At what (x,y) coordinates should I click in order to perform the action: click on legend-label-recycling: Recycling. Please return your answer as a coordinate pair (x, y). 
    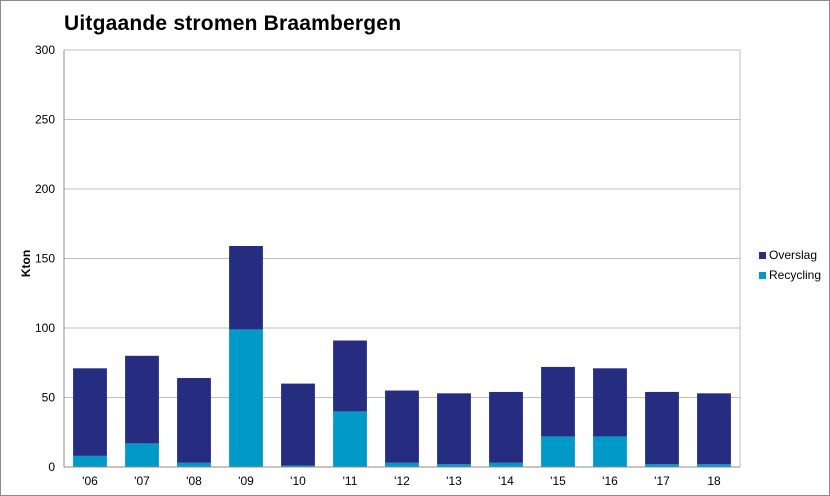
    Looking at the image, I should click on (795, 275).